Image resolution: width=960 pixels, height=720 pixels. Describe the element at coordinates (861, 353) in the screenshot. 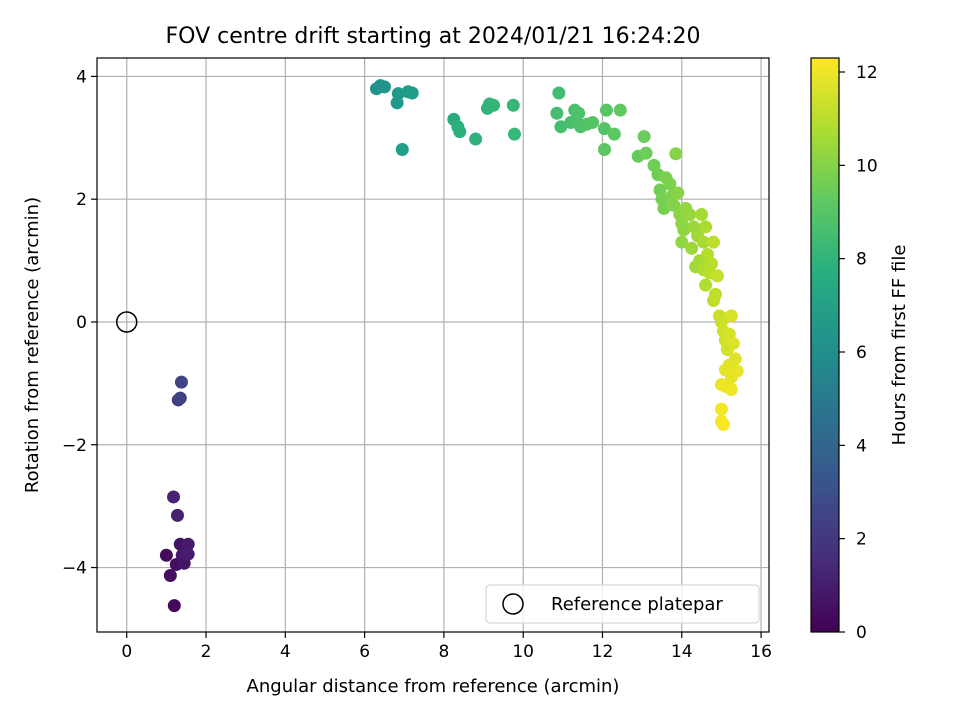

I see `colorbar-tick-label: 6` at that location.